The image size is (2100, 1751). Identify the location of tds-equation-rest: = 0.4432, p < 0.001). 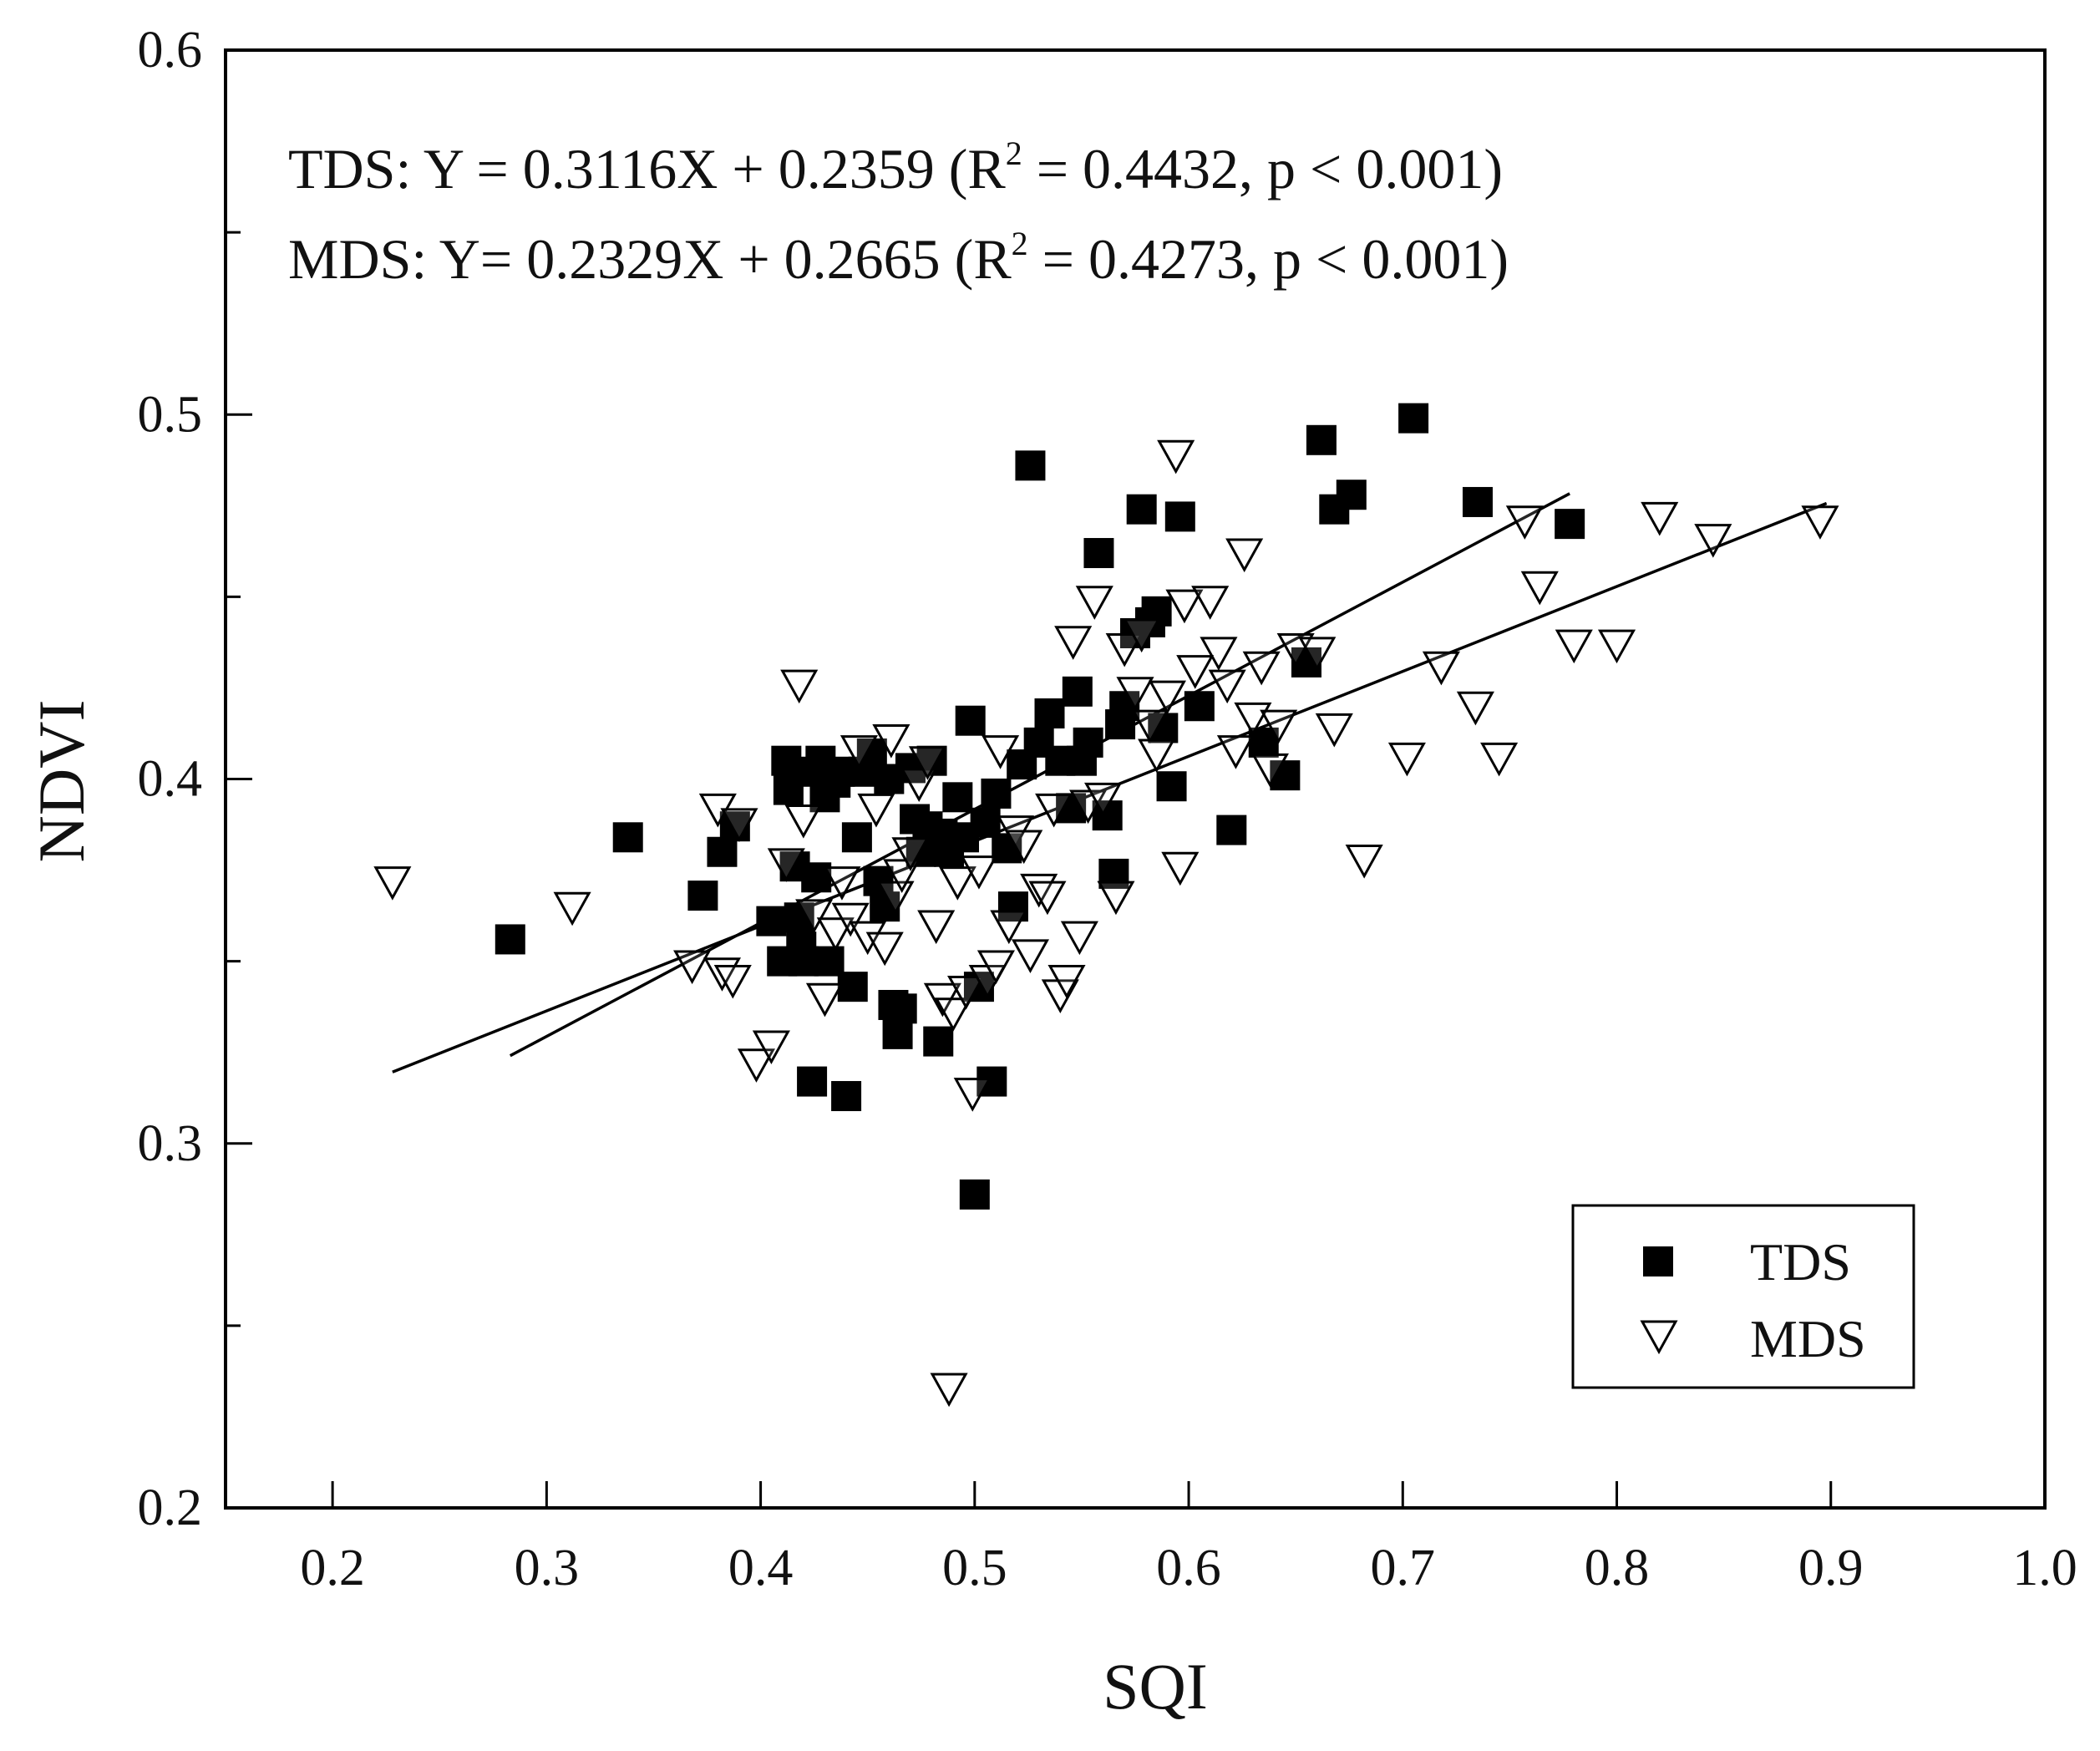
(1262, 169).